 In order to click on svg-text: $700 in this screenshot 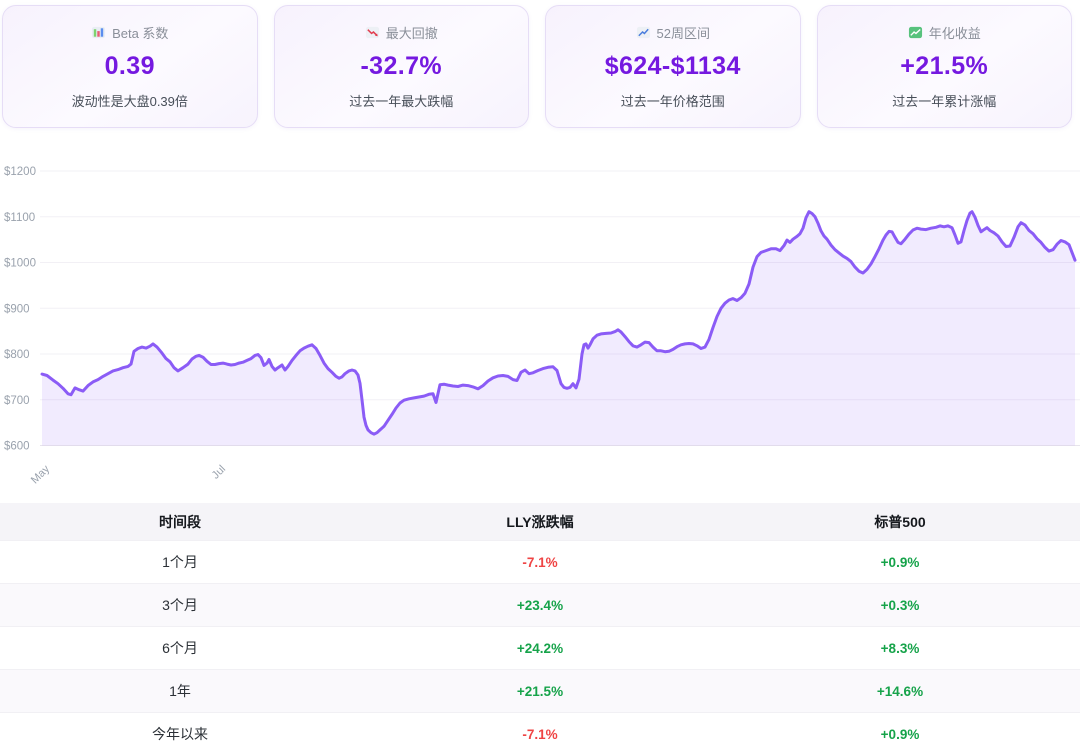, I will do `click(17, 401)`.